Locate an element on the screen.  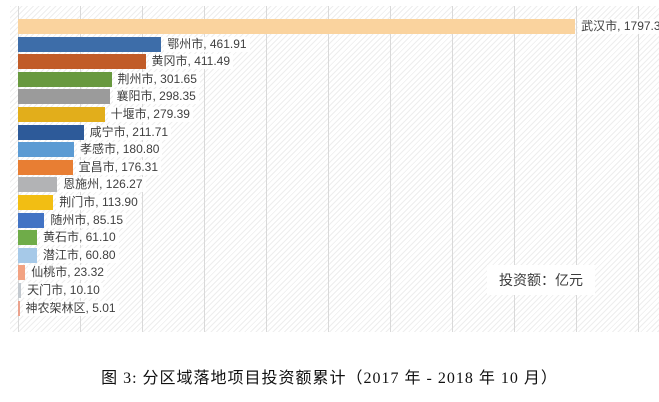
bar-row: 宜昌市, 176.31 is located at coordinates (334, 167).